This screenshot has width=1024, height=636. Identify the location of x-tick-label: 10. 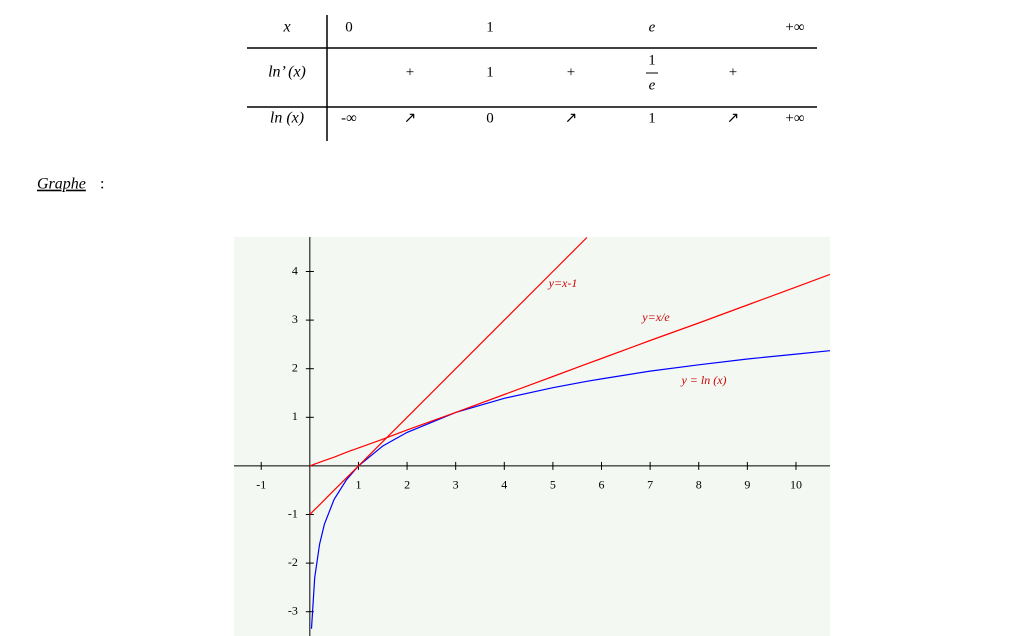
(796, 485).